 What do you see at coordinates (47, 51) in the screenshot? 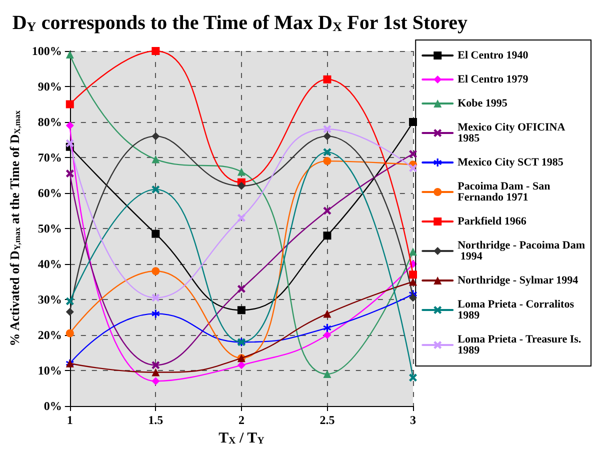
I see `y-tick-label: 100%` at bounding box center [47, 51].